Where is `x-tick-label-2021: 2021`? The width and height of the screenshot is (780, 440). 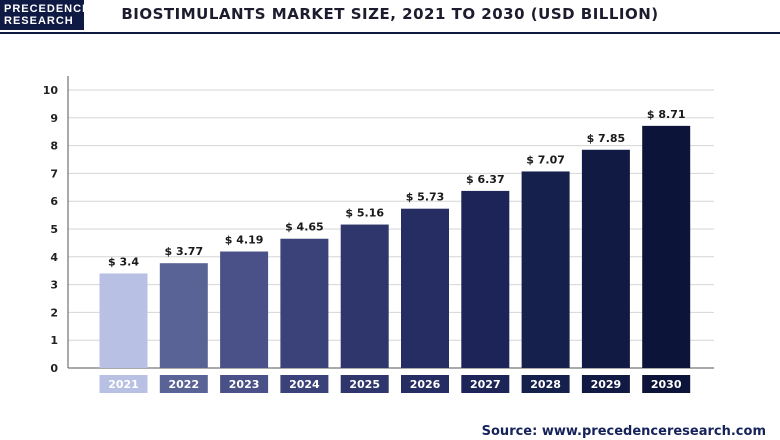 x-tick-label-2021: 2021 is located at coordinates (123, 384).